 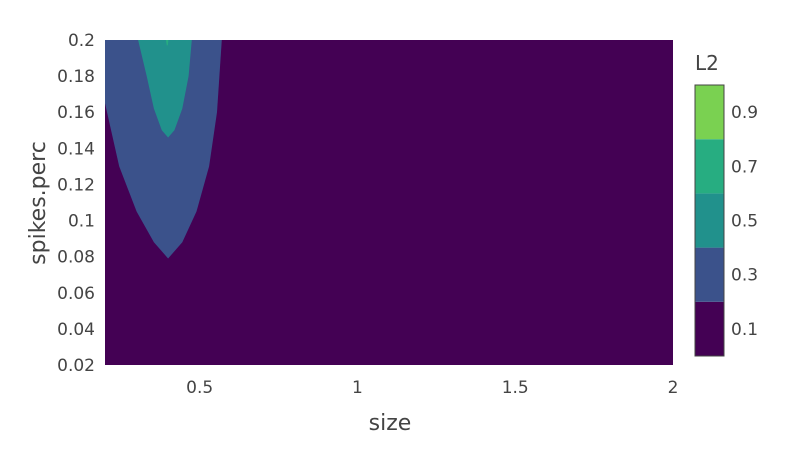 I want to click on colorbar-bands, so click(x=709, y=220).